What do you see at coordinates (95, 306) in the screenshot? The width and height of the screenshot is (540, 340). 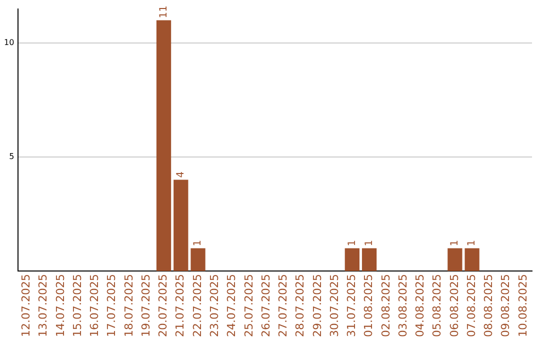 I see `x-tick-label: 16.07.2025` at bounding box center [95, 306].